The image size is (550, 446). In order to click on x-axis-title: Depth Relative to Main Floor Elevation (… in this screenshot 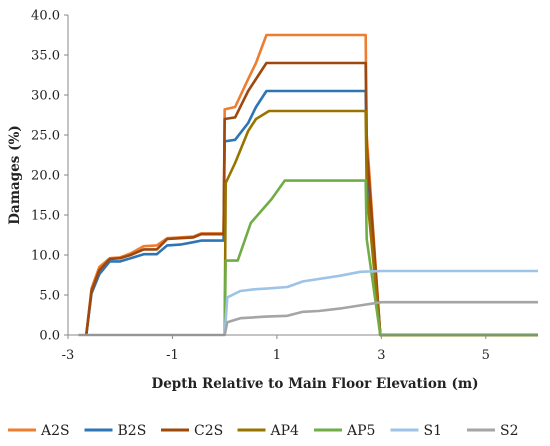, I will do `click(314, 384)`.